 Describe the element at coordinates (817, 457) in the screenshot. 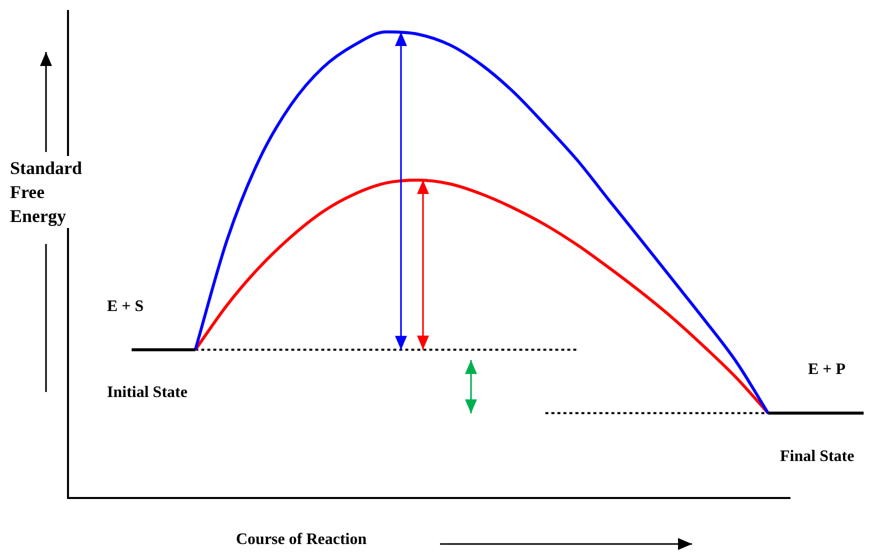

I see `annotation: Final State` at that location.